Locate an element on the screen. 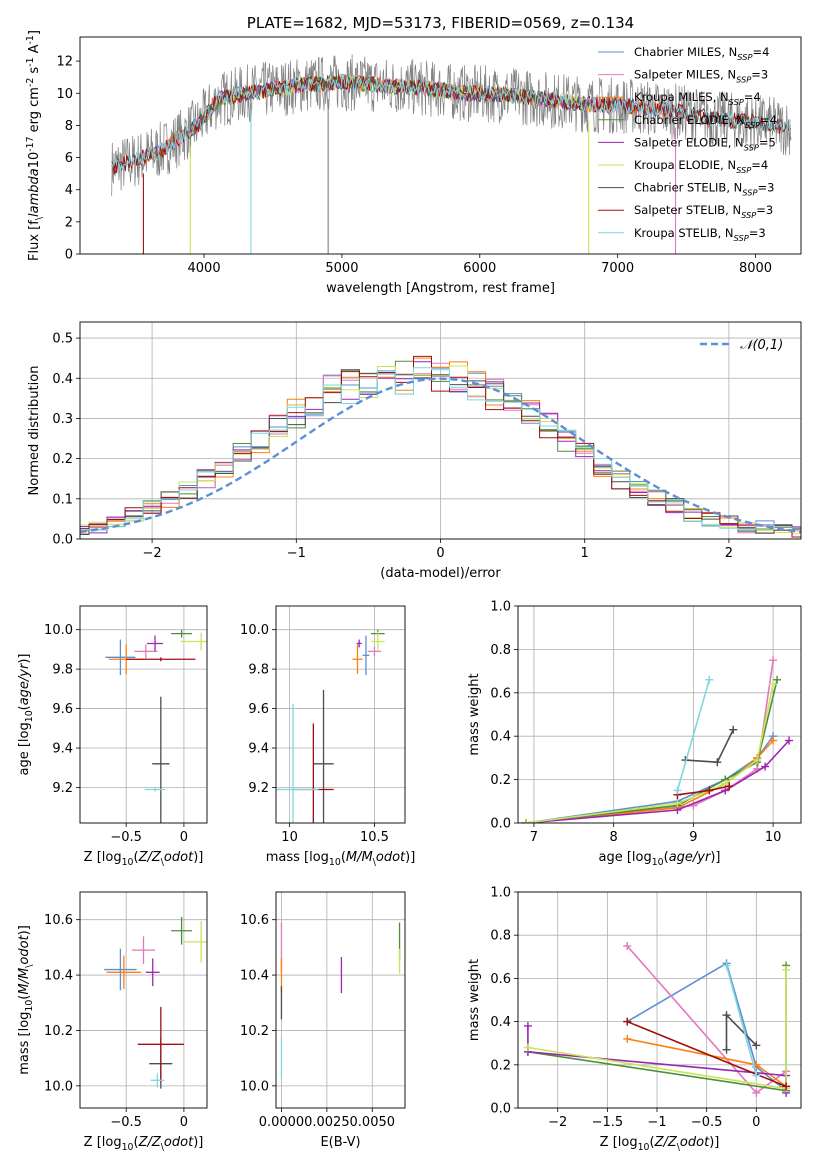  legend-label: Kroupa MILES, NSSP=4 is located at coordinates (697, 98).